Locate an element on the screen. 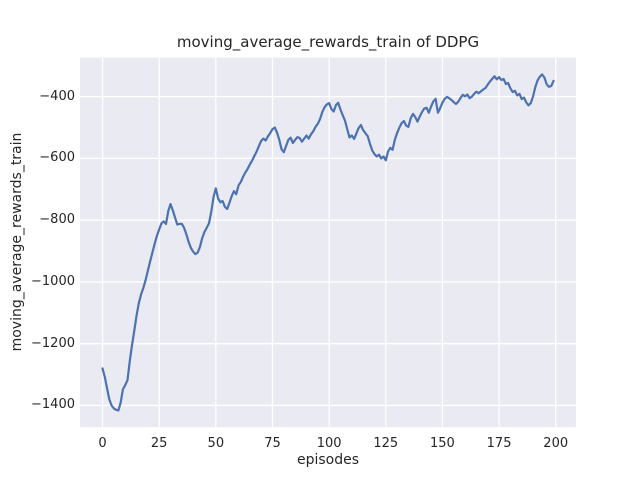  chart-title: moving_average_rewards_train of DDPG is located at coordinates (328, 42).